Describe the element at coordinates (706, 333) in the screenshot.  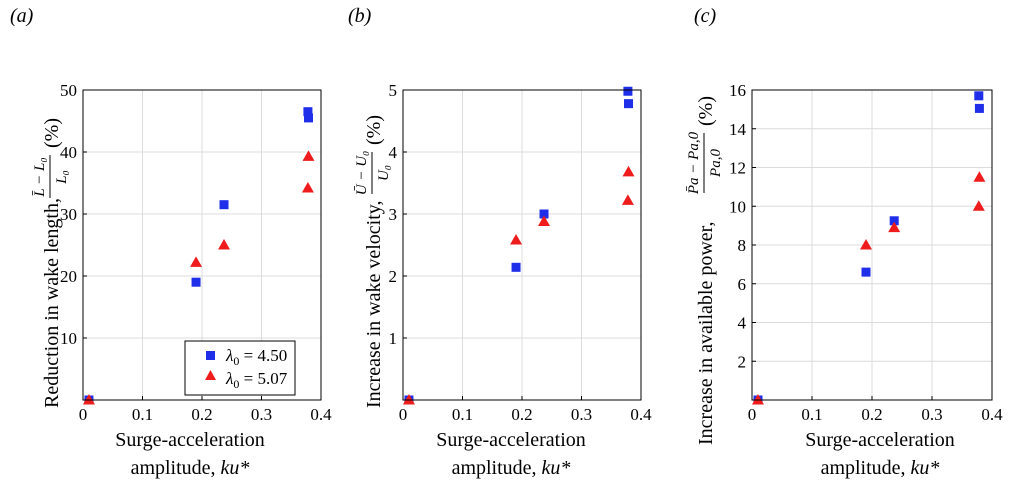
I see `y-axis-label-text: Increase in available power,` at that location.